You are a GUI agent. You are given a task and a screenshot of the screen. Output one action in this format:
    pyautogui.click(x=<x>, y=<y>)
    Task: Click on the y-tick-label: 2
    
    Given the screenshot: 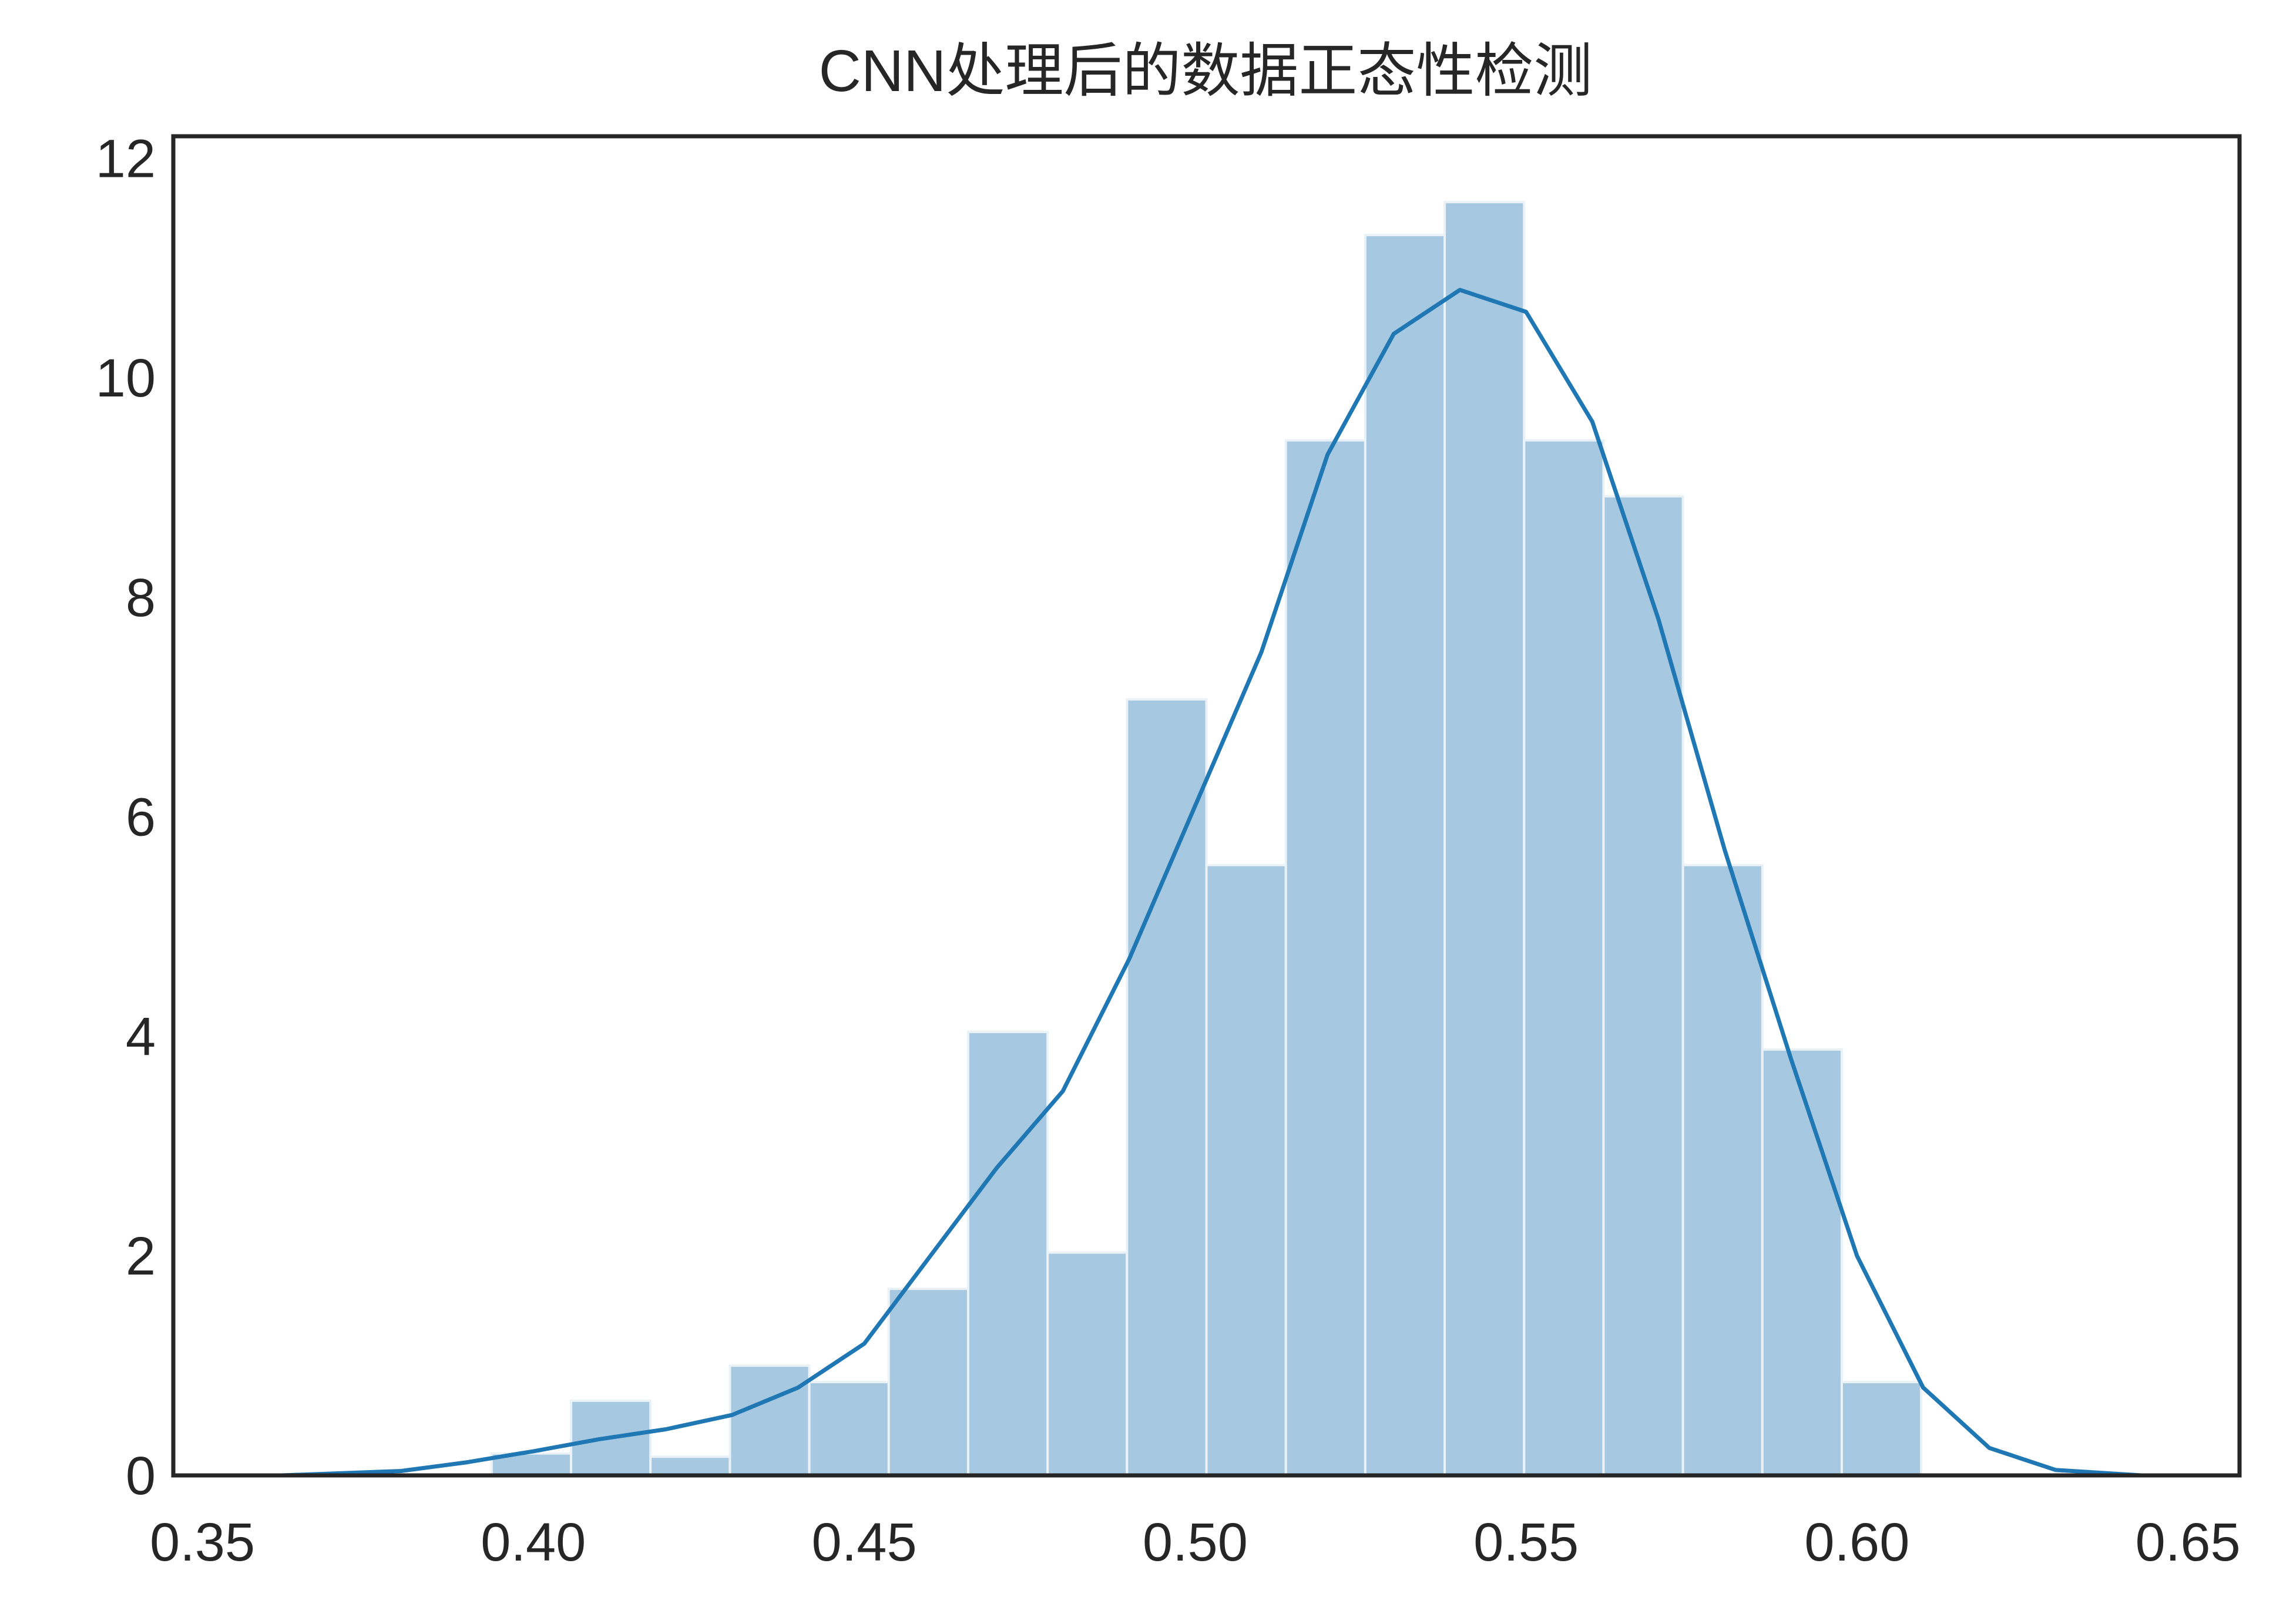 What is the action you would take?
    pyautogui.click(x=141, y=1256)
    